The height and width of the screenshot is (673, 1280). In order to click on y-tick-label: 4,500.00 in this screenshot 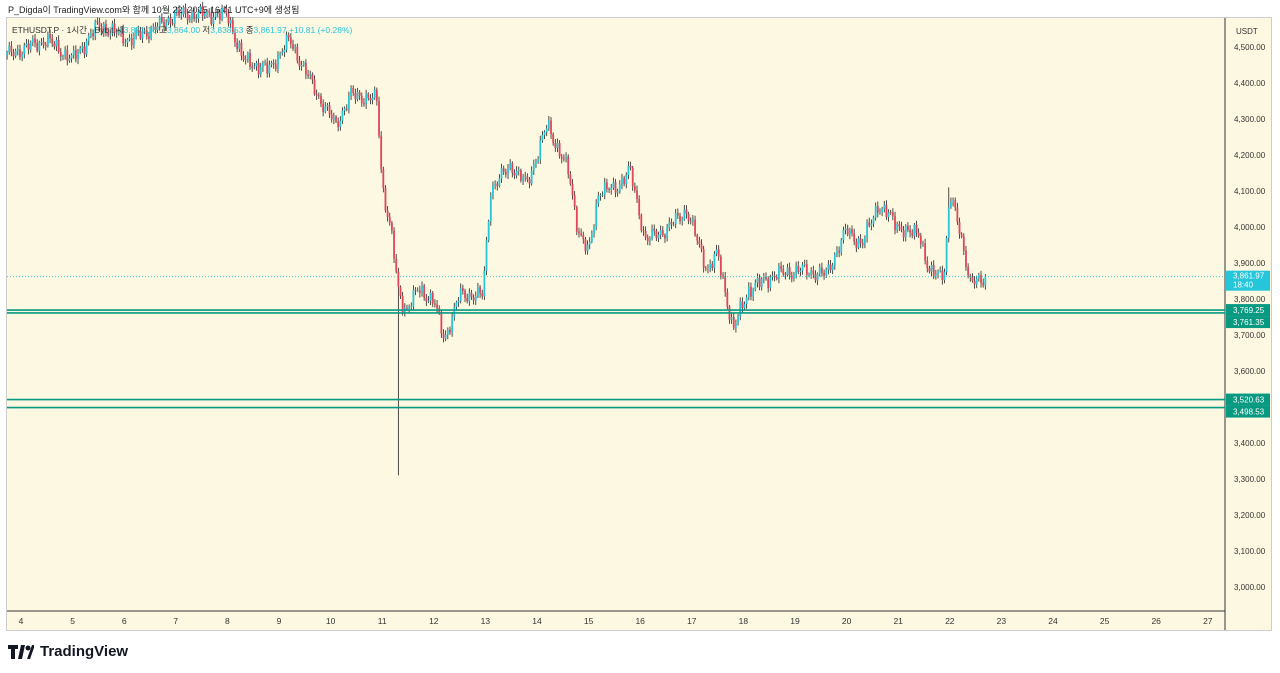, I will do `click(1250, 47)`.